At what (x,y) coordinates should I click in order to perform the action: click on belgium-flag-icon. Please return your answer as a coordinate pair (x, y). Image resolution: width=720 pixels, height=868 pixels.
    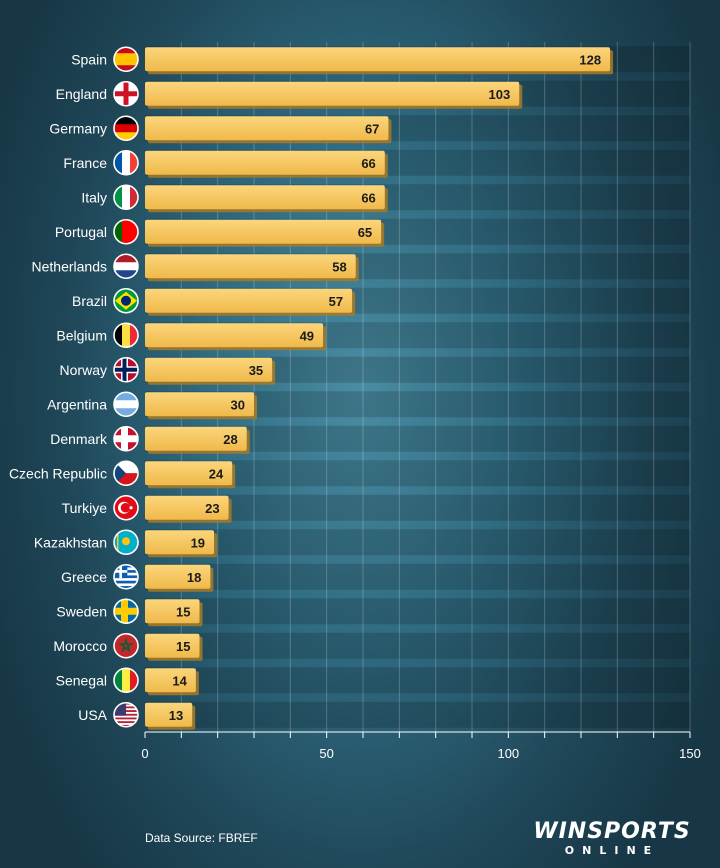
    Looking at the image, I should click on (126, 335).